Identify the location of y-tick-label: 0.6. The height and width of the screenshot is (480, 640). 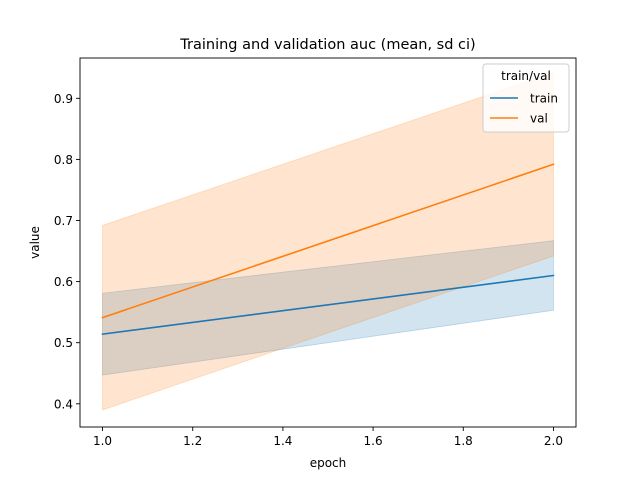
(63, 282).